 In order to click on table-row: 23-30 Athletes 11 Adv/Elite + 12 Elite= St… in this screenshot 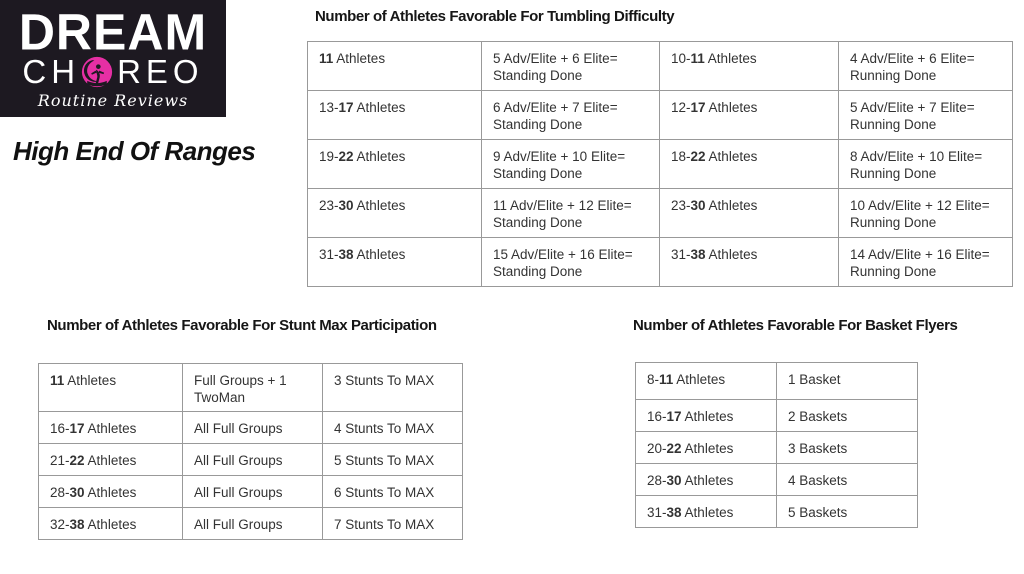, I will do `click(660, 213)`.